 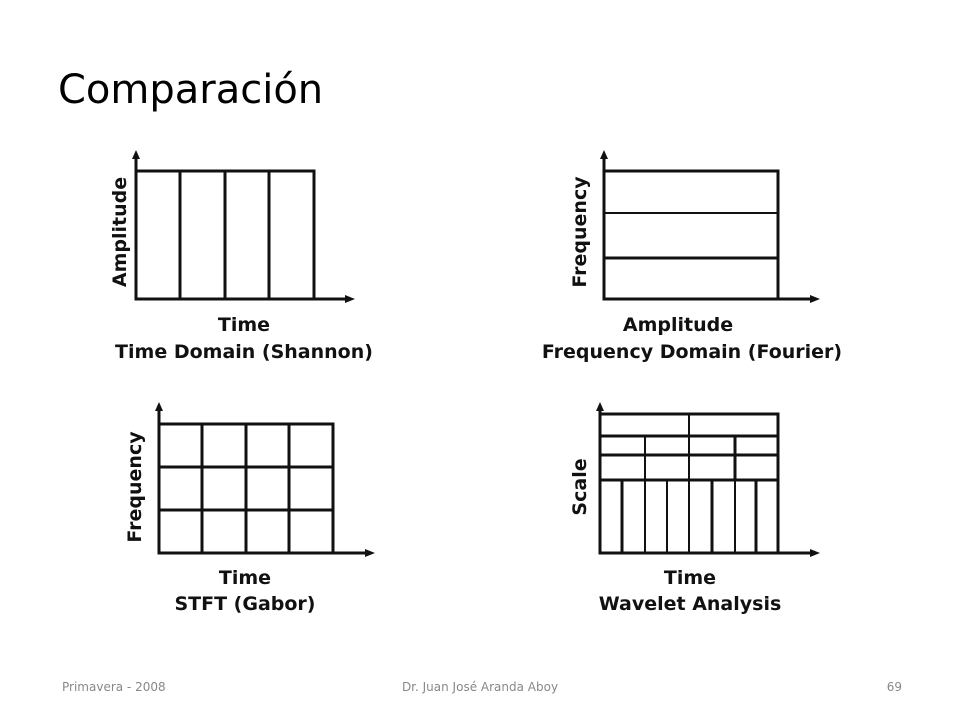 I want to click on diagram-time-domain: Amplitude Time Time Domain (Shannon), so click(x=250, y=260).